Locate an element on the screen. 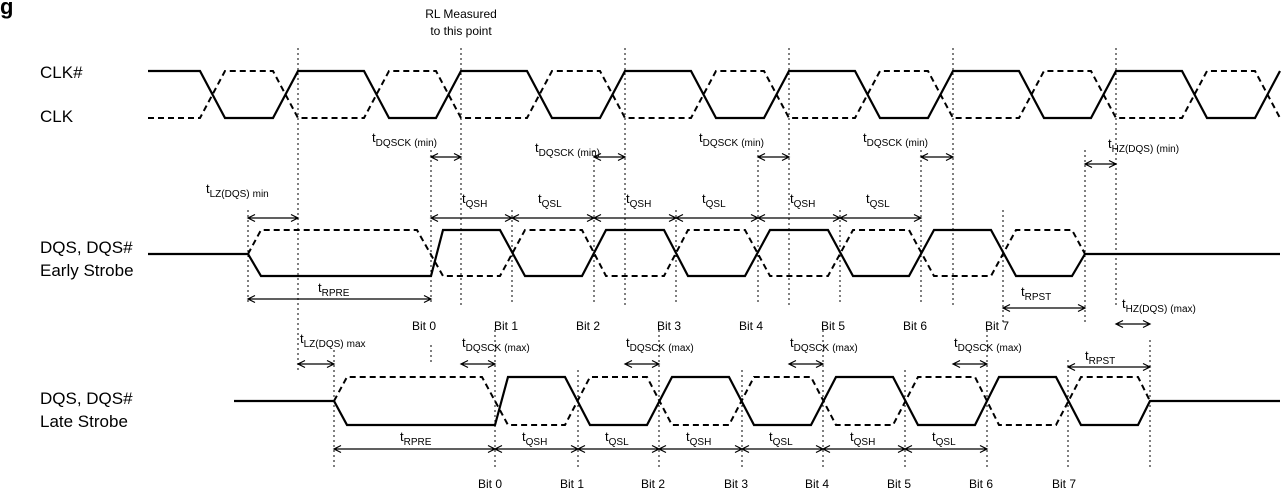  tdqsck-min-label-2: tDQSCK (min) is located at coordinates (567, 149).